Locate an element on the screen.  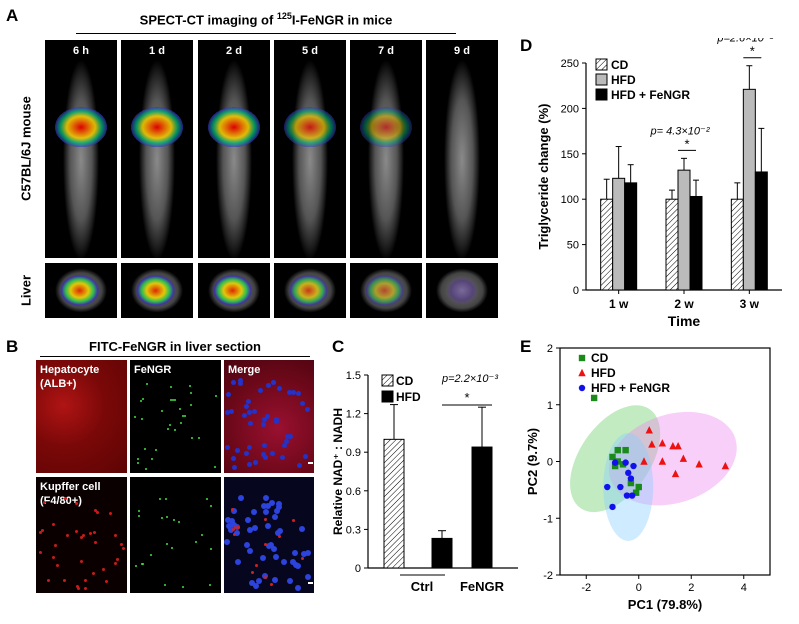
x-tick-label: 3 w is located at coordinates (750, 304).